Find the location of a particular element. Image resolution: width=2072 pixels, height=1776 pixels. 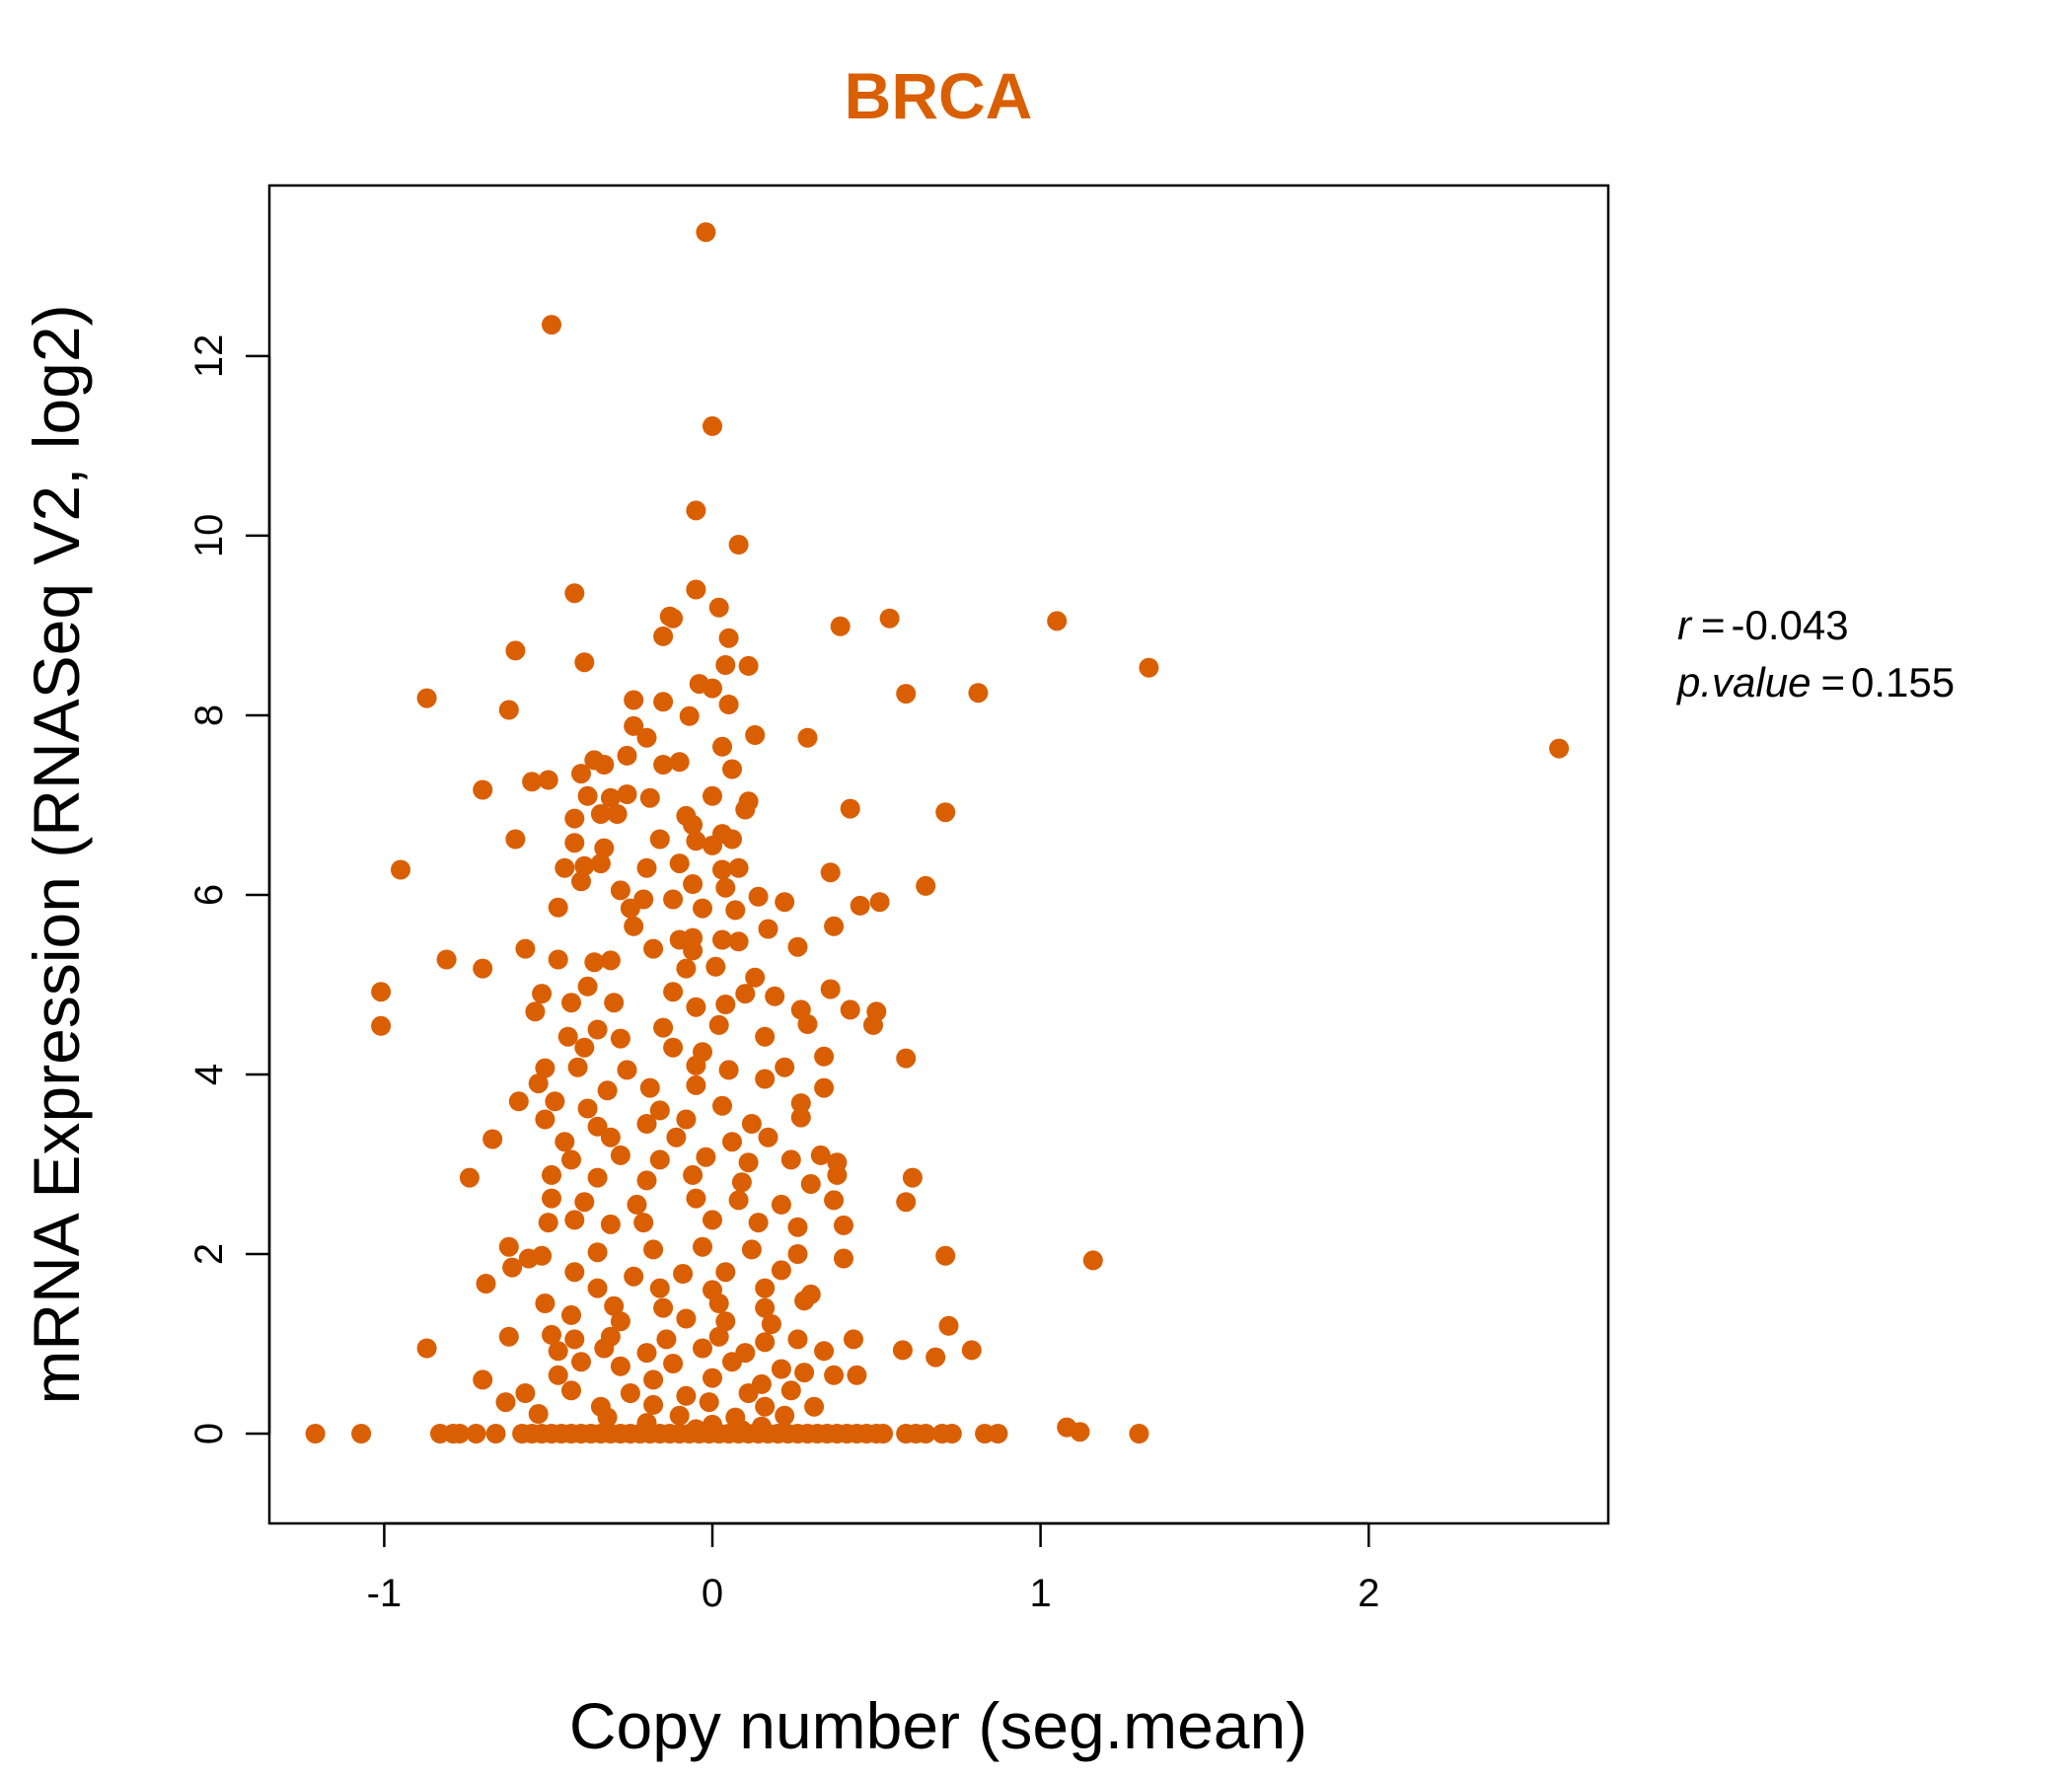

y-tick-label: 6 is located at coordinates (209, 895).